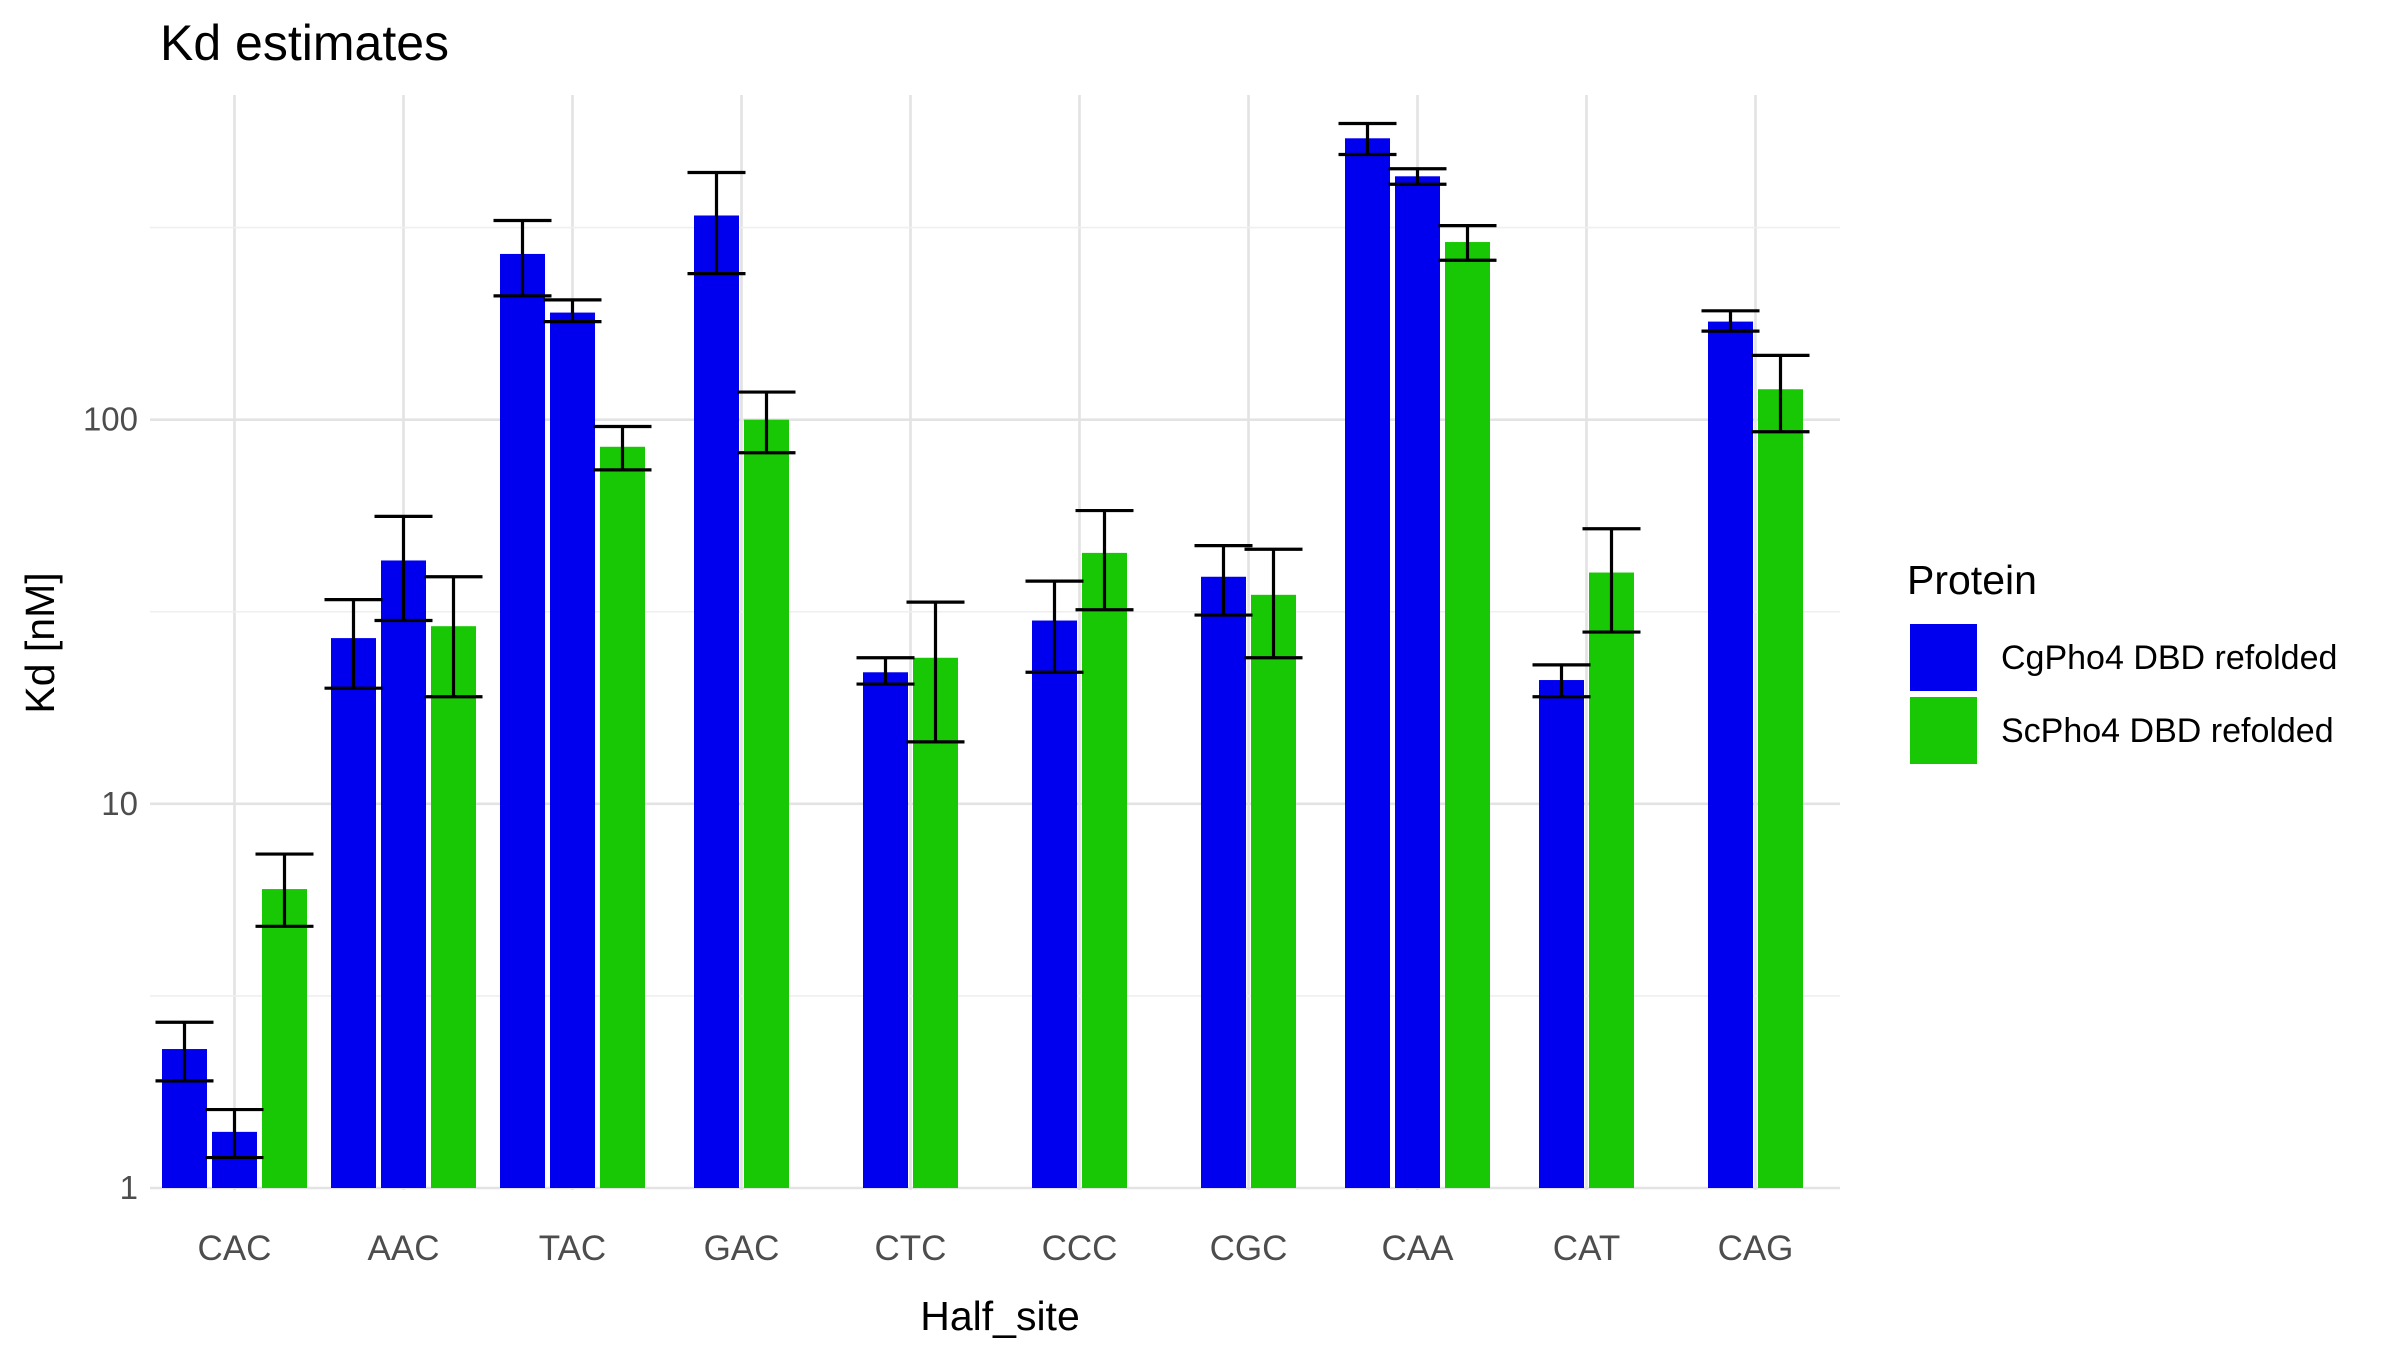  What do you see at coordinates (1972, 580) in the screenshot?
I see `legend-title: Protein` at bounding box center [1972, 580].